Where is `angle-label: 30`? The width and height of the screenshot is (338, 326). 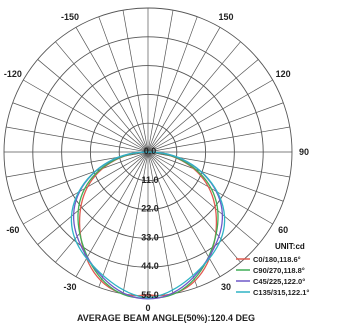
angle-label: 30 is located at coordinates (226, 287).